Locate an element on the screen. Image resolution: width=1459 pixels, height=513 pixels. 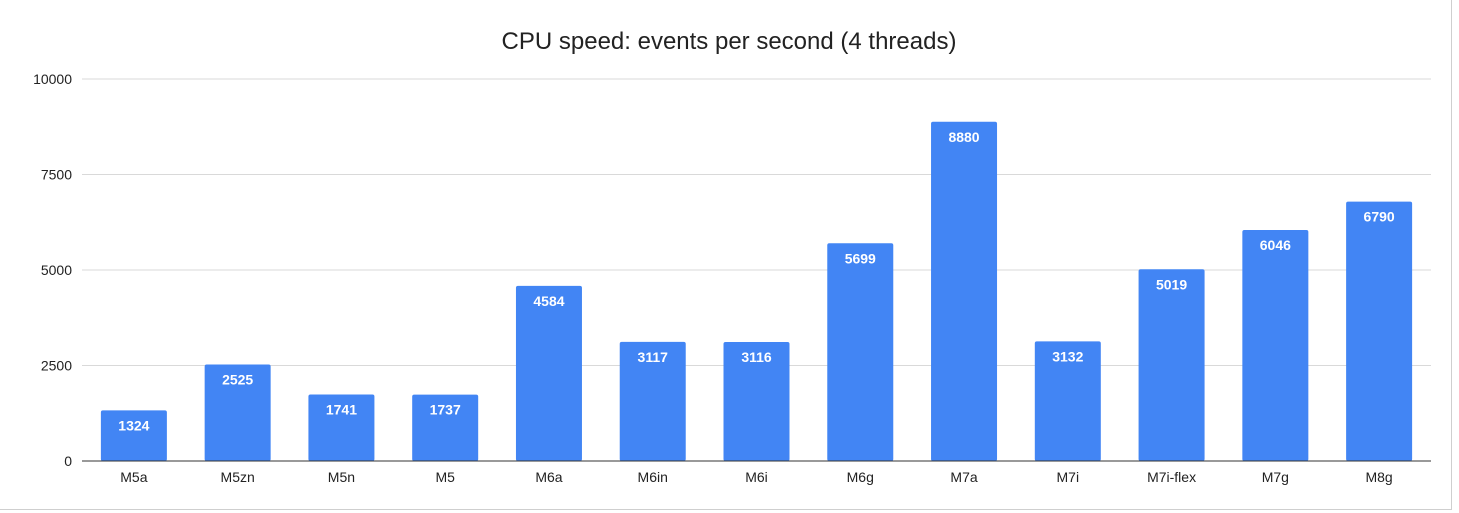
category-label: M6a is located at coordinates (548, 477).